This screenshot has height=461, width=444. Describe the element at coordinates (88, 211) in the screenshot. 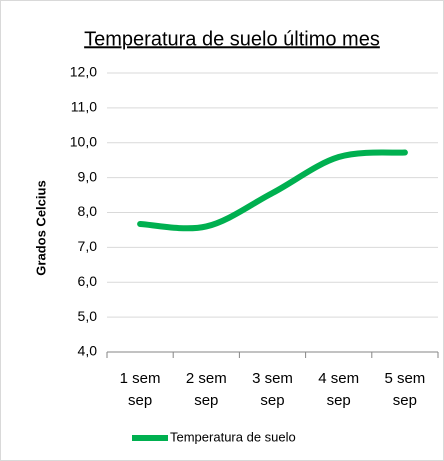

I see `y-tick-label: 8,0` at that location.